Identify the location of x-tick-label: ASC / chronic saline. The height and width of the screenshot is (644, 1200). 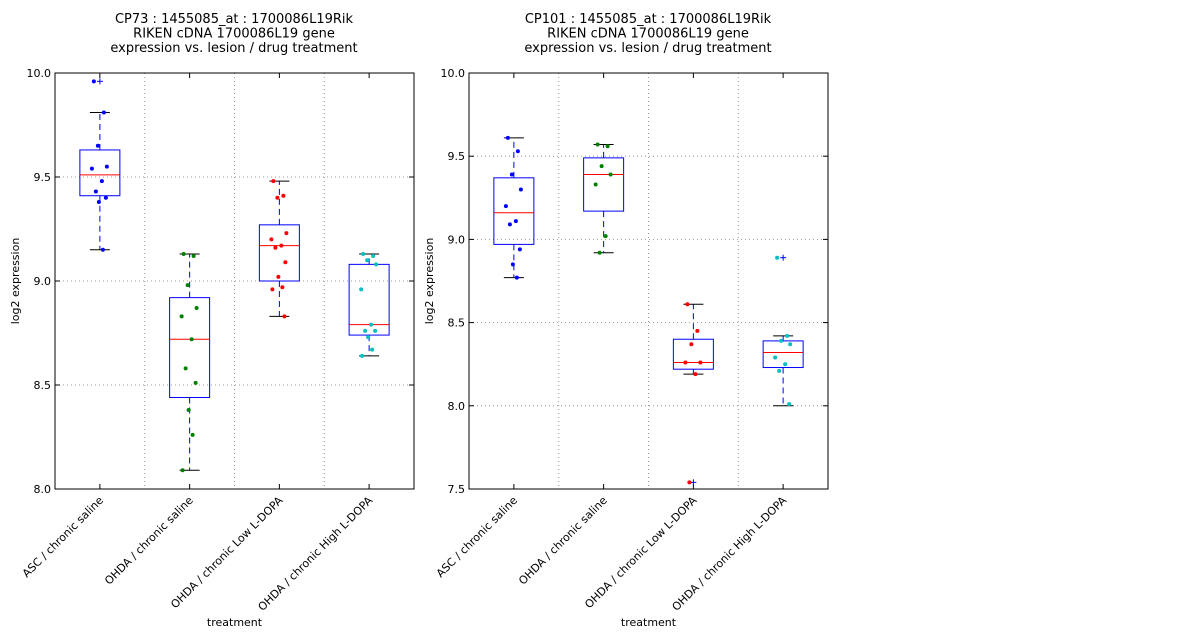
(477, 537).